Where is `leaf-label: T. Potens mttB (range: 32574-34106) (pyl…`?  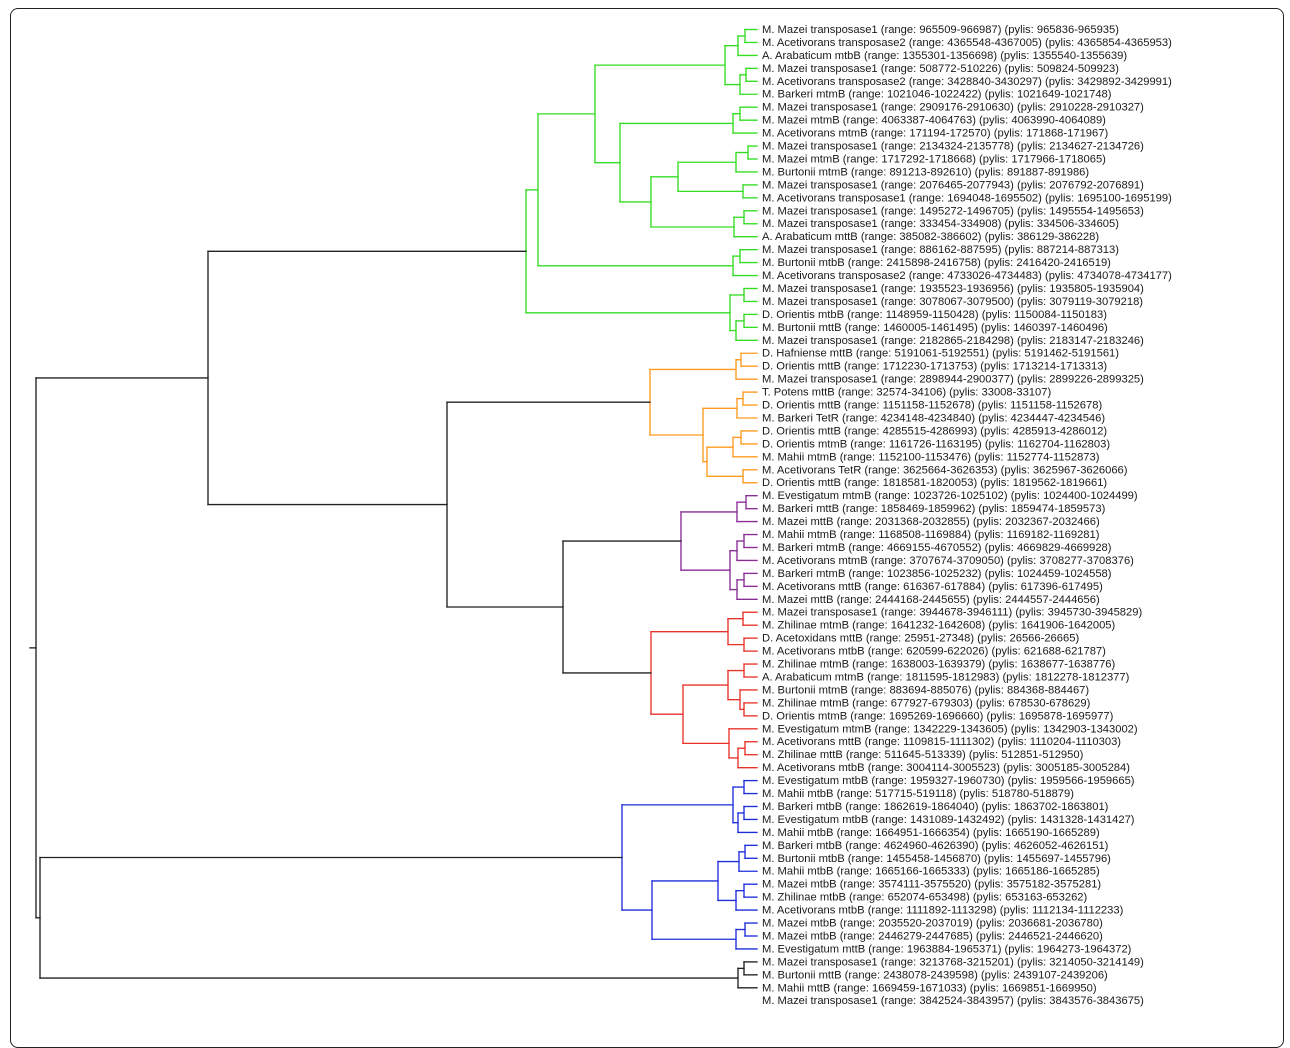 leaf-label: T. Potens mttB (range: 32574-34106) (pyl… is located at coordinates (906, 393).